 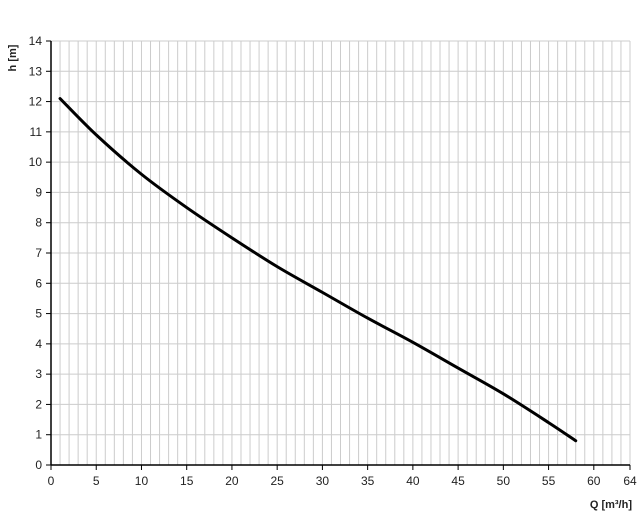 I want to click on y-tick-label: 5, so click(x=38, y=314).